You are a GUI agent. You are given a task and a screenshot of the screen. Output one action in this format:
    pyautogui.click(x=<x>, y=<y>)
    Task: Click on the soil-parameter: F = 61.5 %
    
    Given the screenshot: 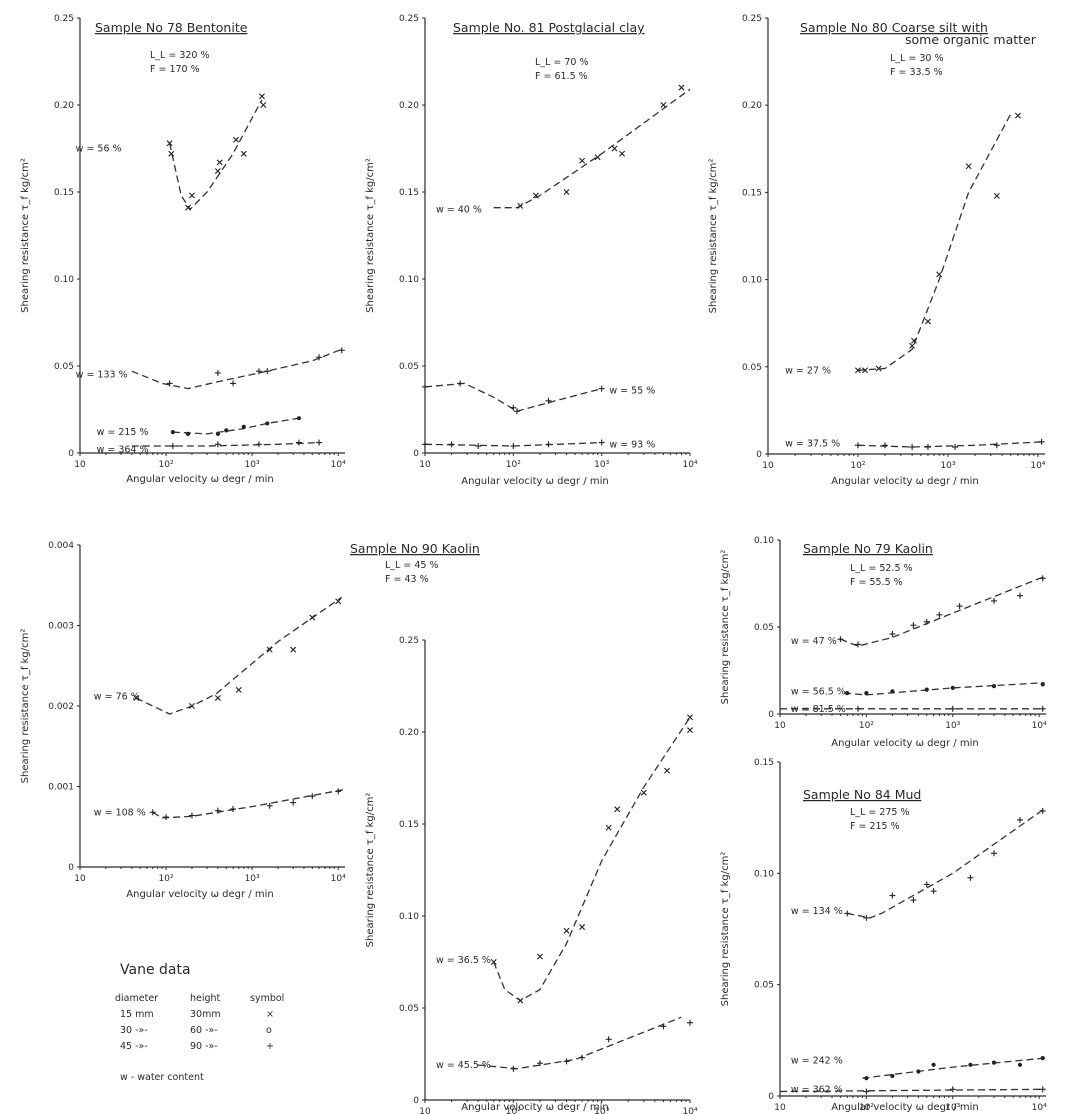 What is the action you would take?
    pyautogui.click(x=561, y=76)
    